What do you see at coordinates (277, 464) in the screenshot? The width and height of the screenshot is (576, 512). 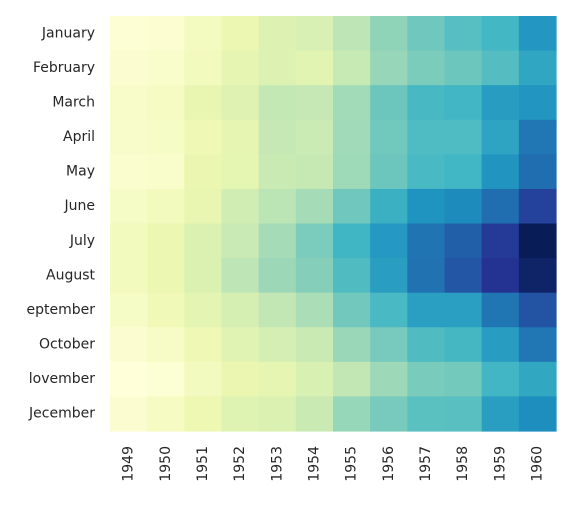 I see `x-tick-label: 1953` at bounding box center [277, 464].